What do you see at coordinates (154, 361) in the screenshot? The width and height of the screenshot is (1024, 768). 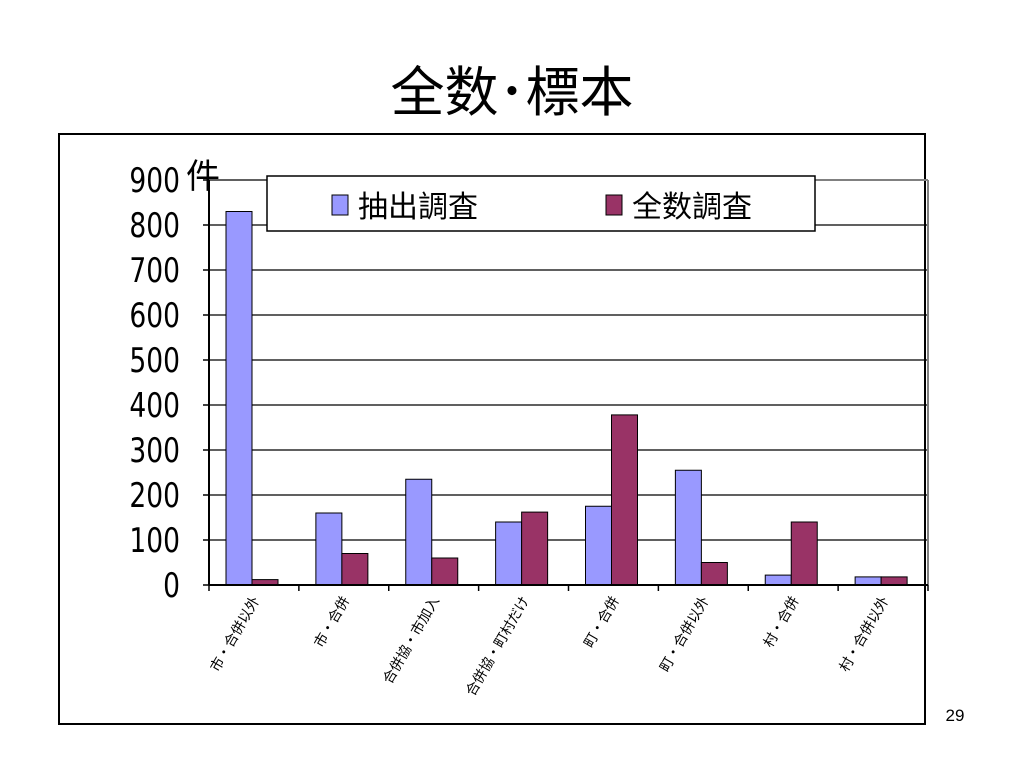 I see `y-tick-label: 500` at bounding box center [154, 361].